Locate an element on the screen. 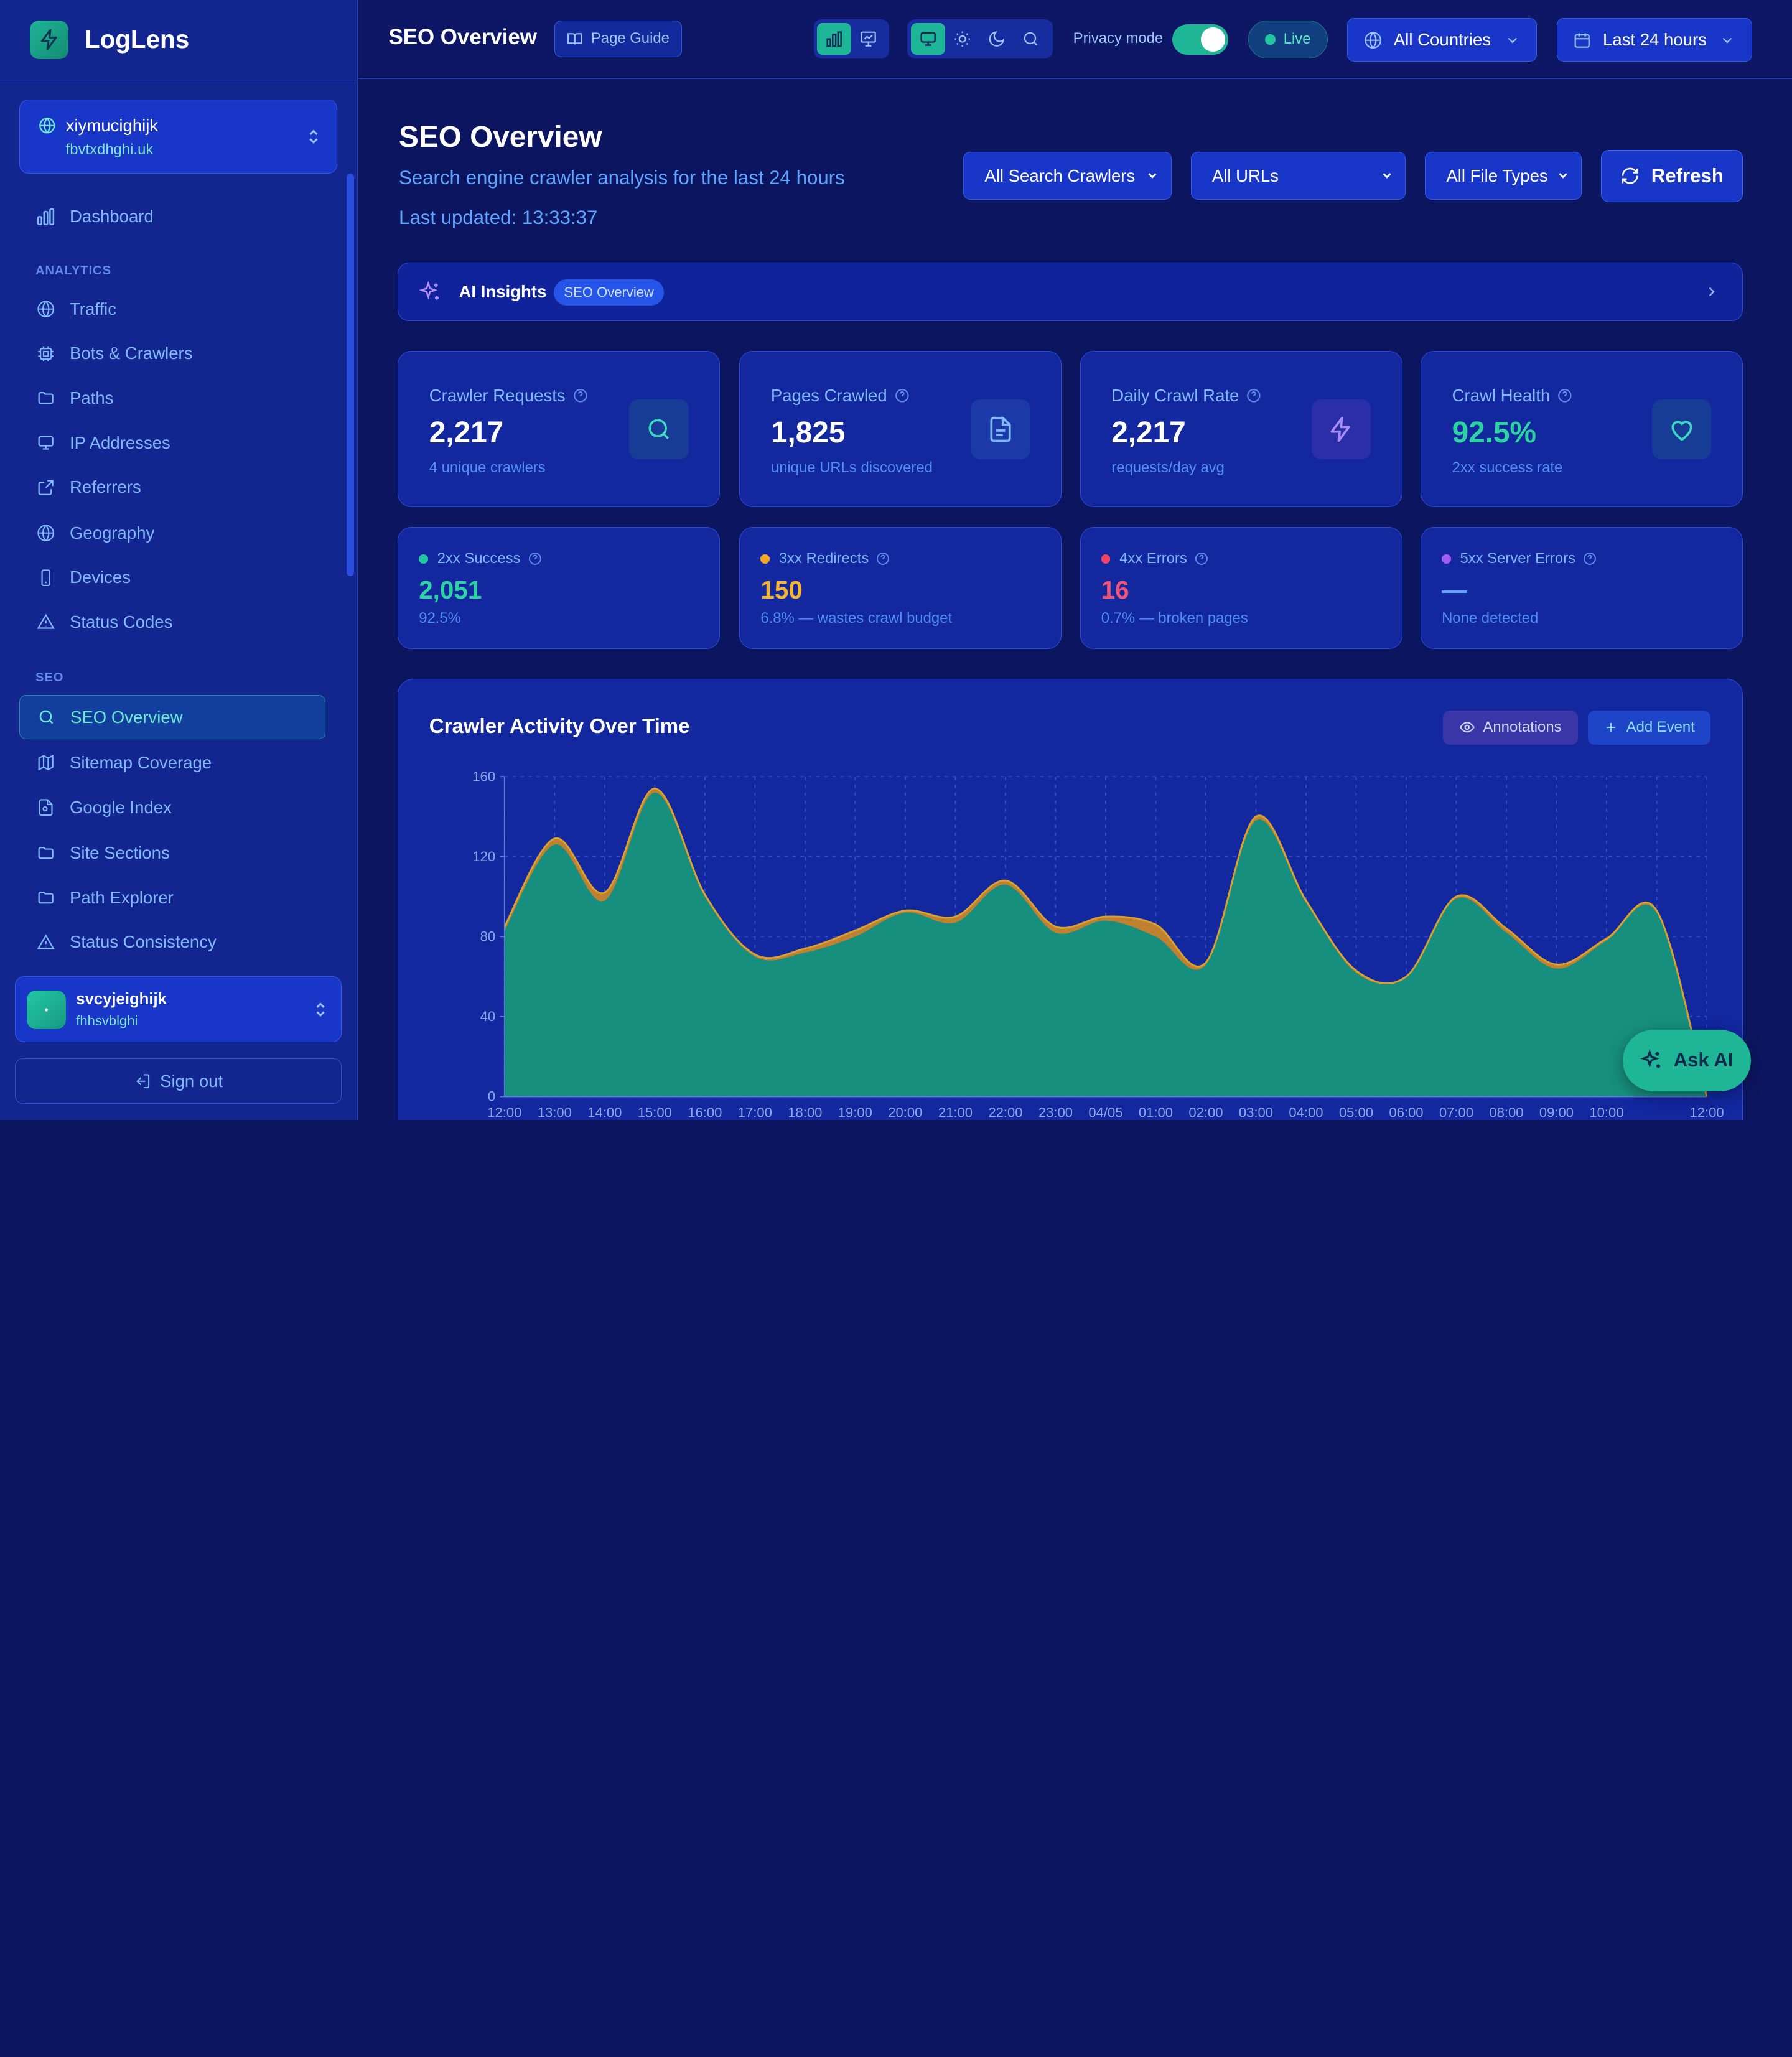  sparkles-icon is located at coordinates (430, 292).